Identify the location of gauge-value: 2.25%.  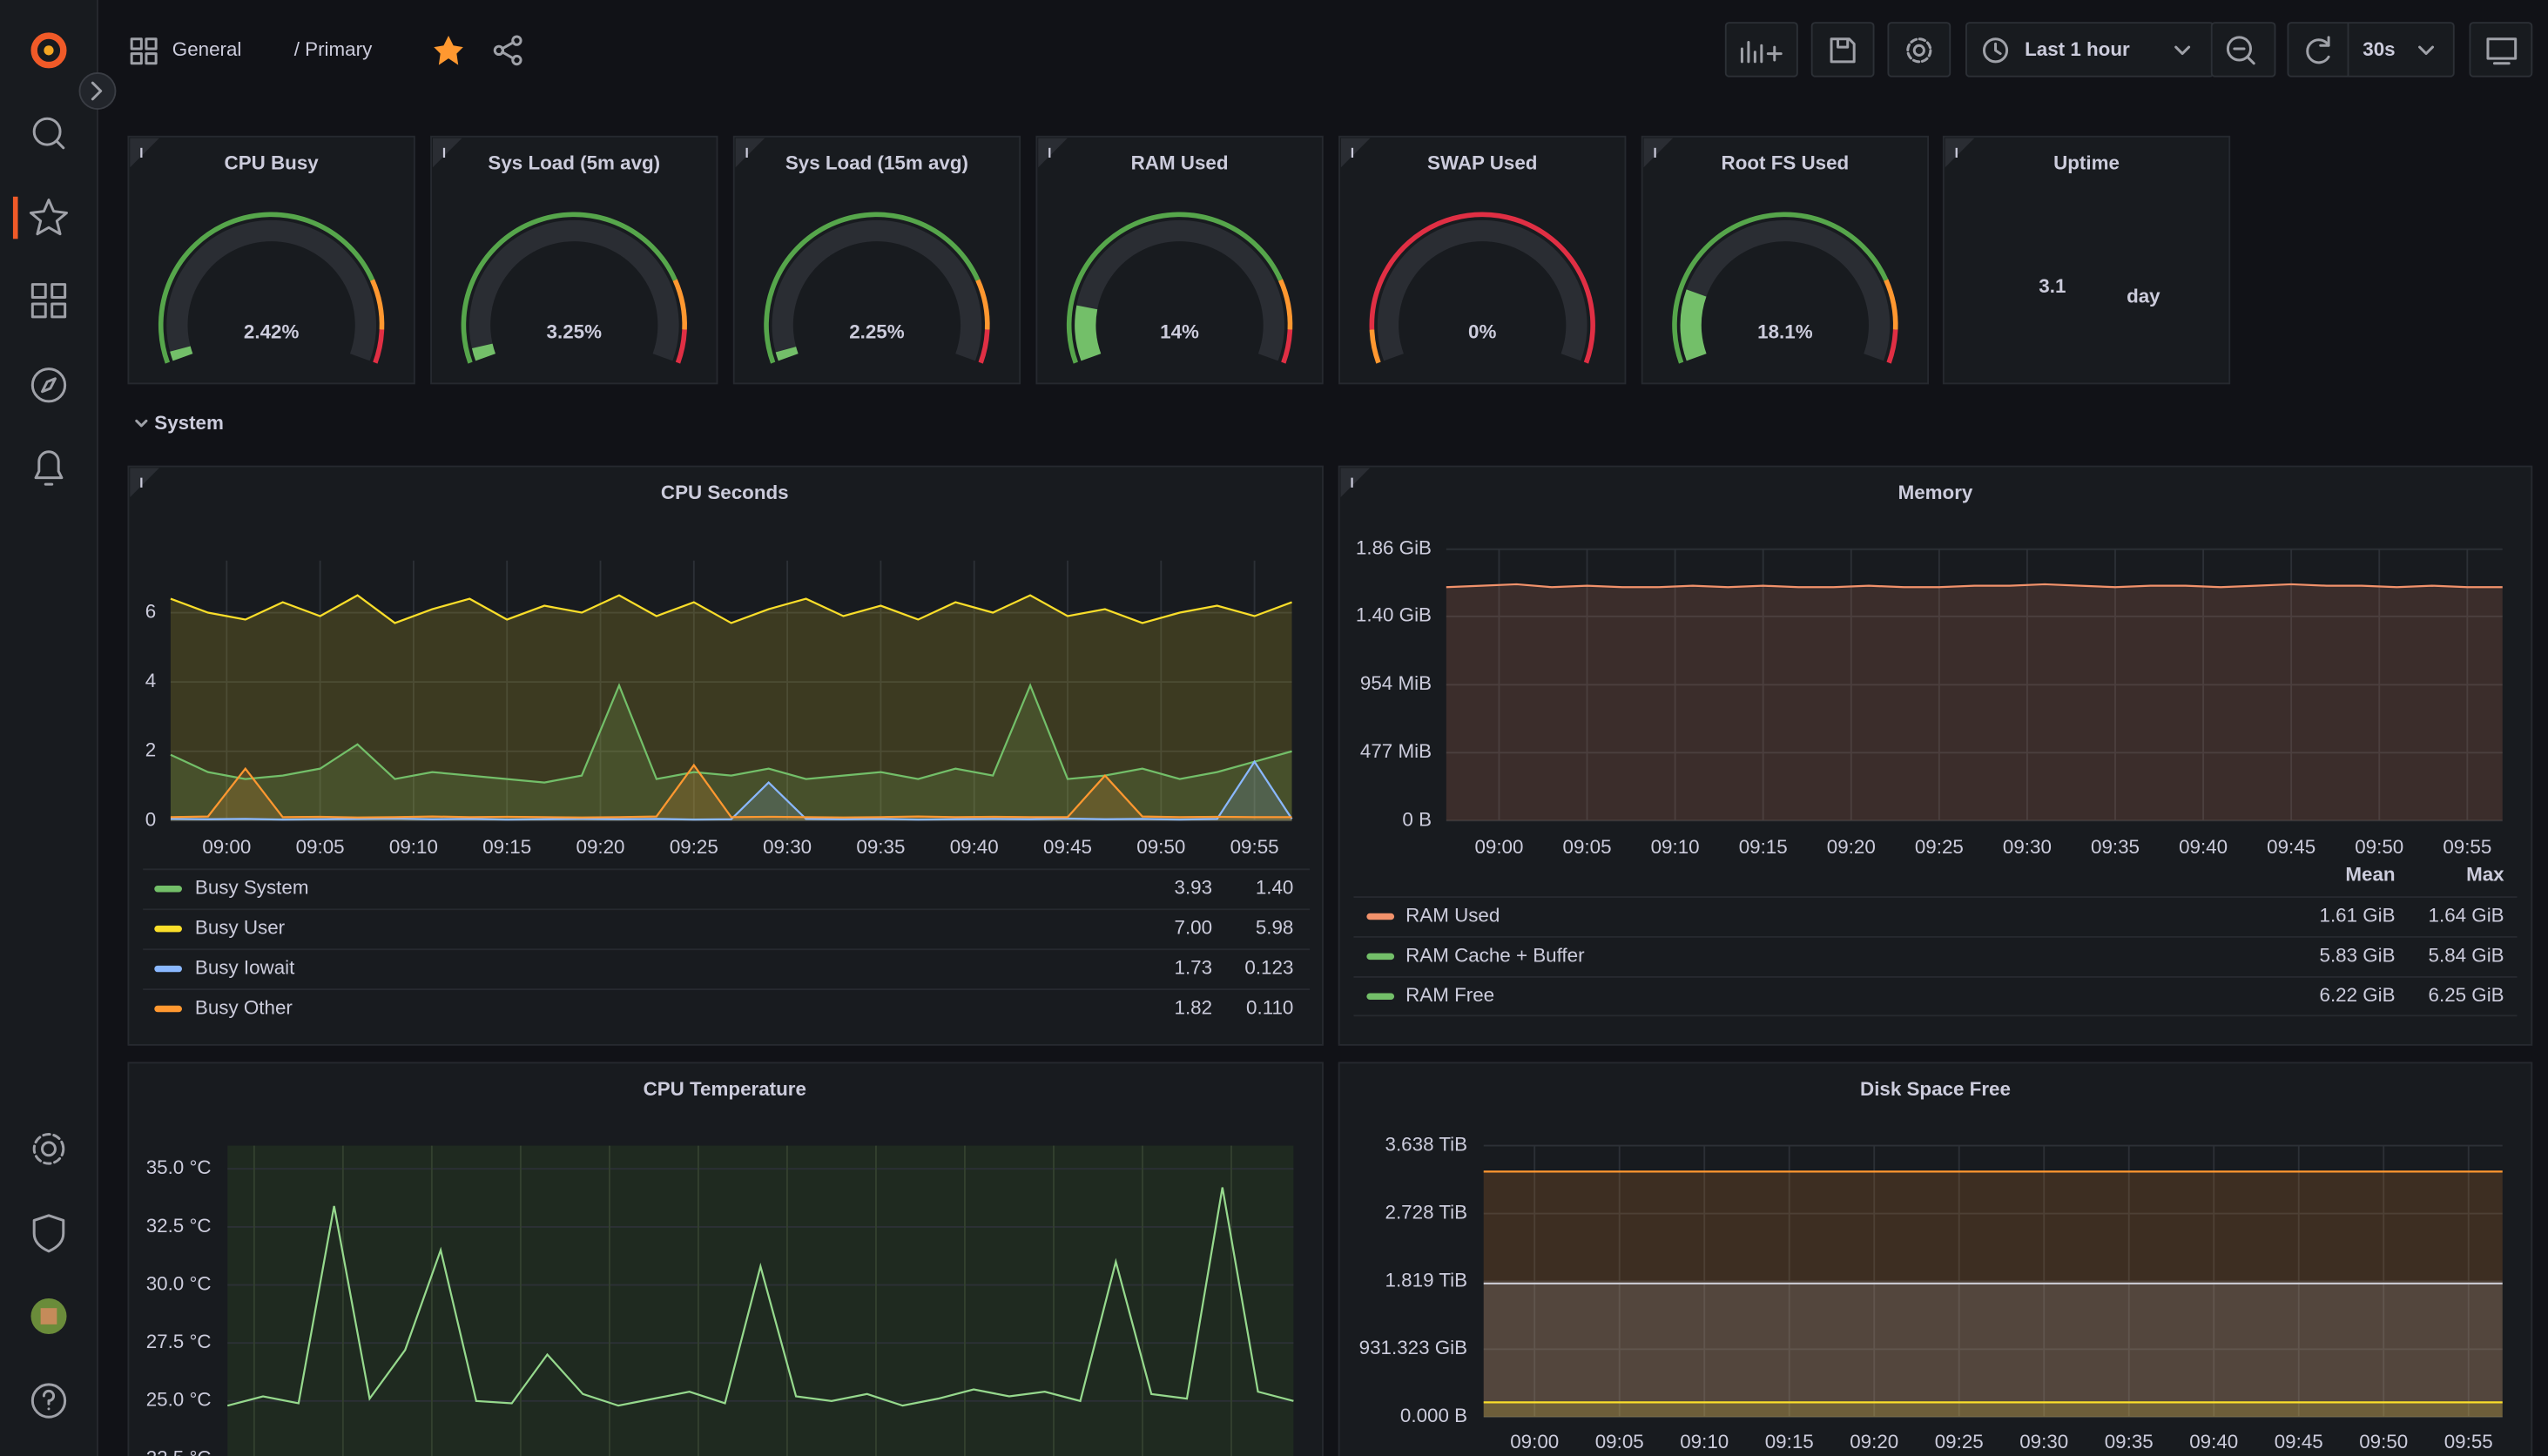
(877, 331).